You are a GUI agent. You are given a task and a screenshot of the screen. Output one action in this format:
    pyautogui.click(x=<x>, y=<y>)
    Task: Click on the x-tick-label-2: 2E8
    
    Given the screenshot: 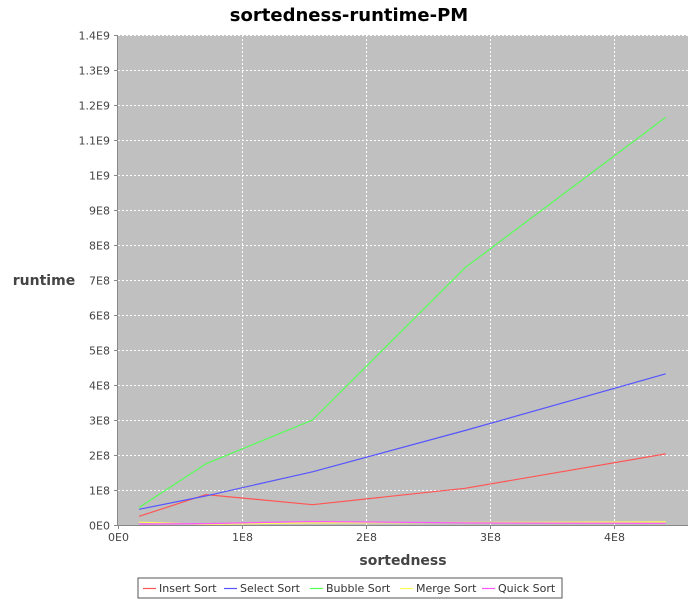 What is the action you would take?
    pyautogui.click(x=366, y=537)
    